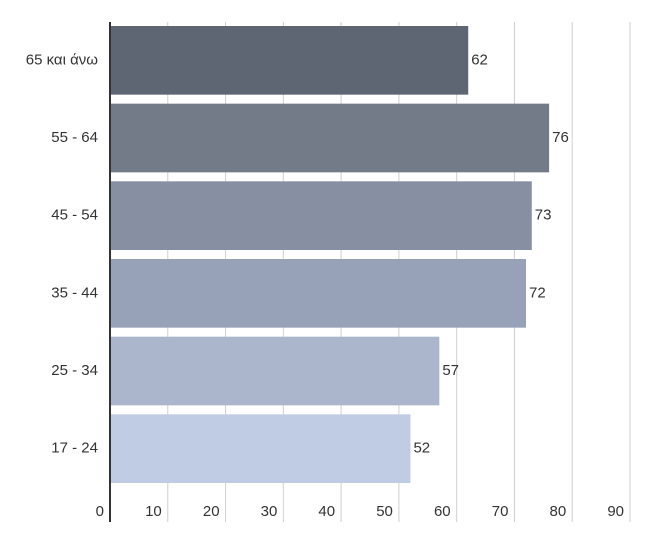 Image resolution: width=655 pixels, height=550 pixels. What do you see at coordinates (450, 370) in the screenshot?
I see `value-label: 57` at bounding box center [450, 370].